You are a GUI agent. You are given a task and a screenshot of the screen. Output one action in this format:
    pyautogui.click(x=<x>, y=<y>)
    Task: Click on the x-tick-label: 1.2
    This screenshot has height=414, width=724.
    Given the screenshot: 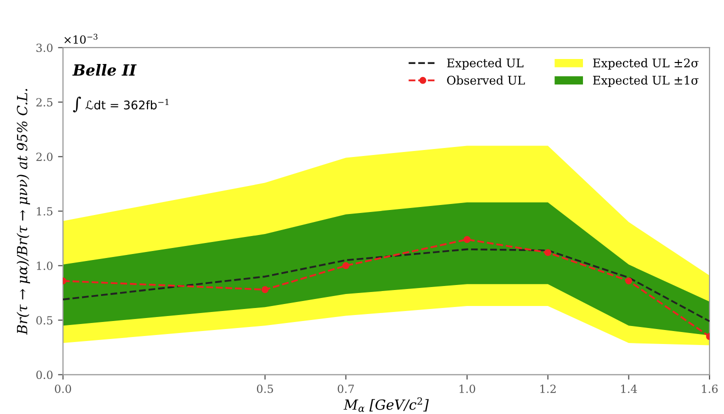 What is the action you would take?
    pyautogui.click(x=548, y=388)
    